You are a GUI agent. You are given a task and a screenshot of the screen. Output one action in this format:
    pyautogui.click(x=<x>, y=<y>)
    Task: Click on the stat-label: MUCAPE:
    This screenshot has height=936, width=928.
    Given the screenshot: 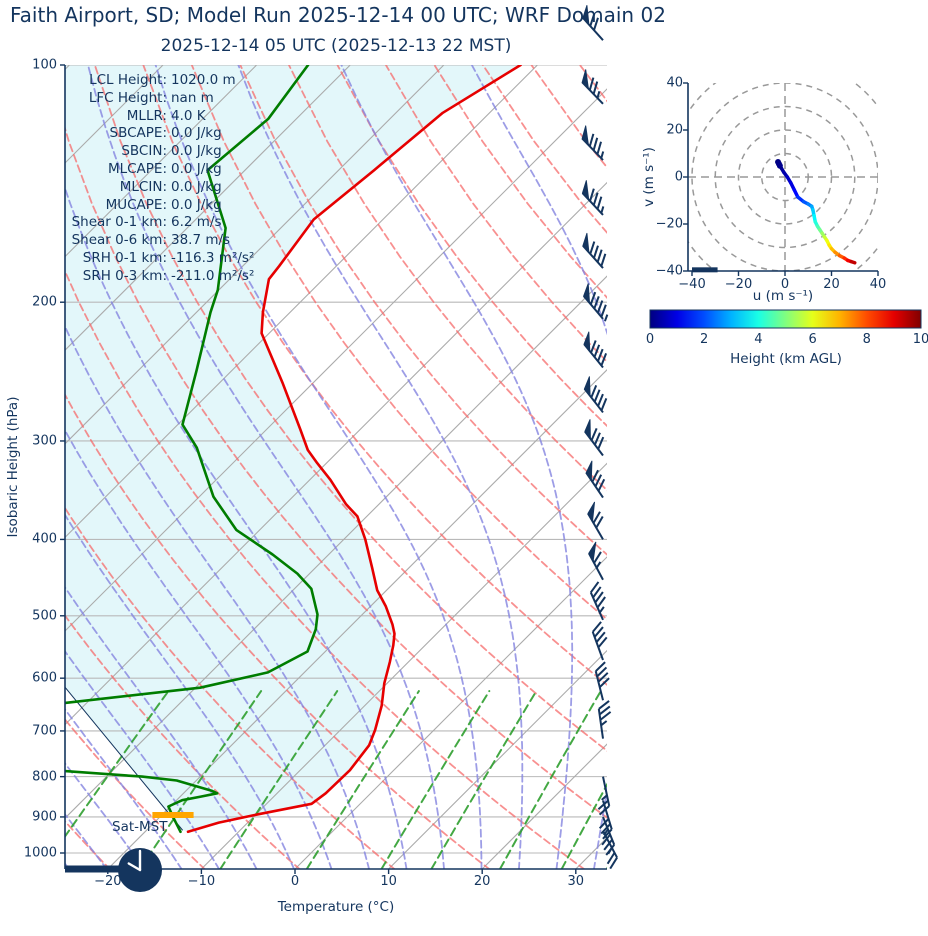 What is the action you would take?
    pyautogui.click(x=136, y=204)
    